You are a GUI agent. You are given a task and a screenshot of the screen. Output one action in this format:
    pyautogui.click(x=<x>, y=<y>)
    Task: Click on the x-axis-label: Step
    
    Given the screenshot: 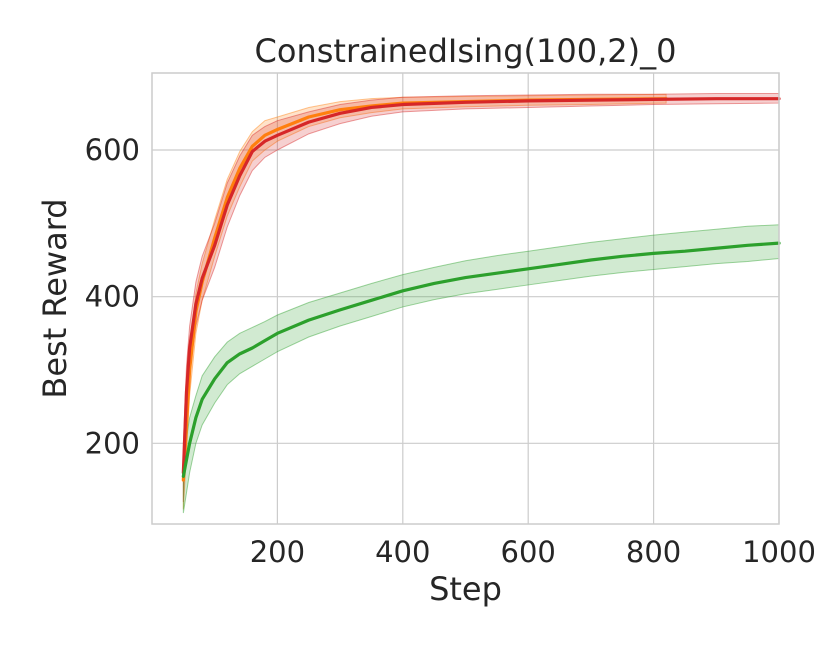 What is the action you would take?
    pyautogui.click(x=465, y=589)
    